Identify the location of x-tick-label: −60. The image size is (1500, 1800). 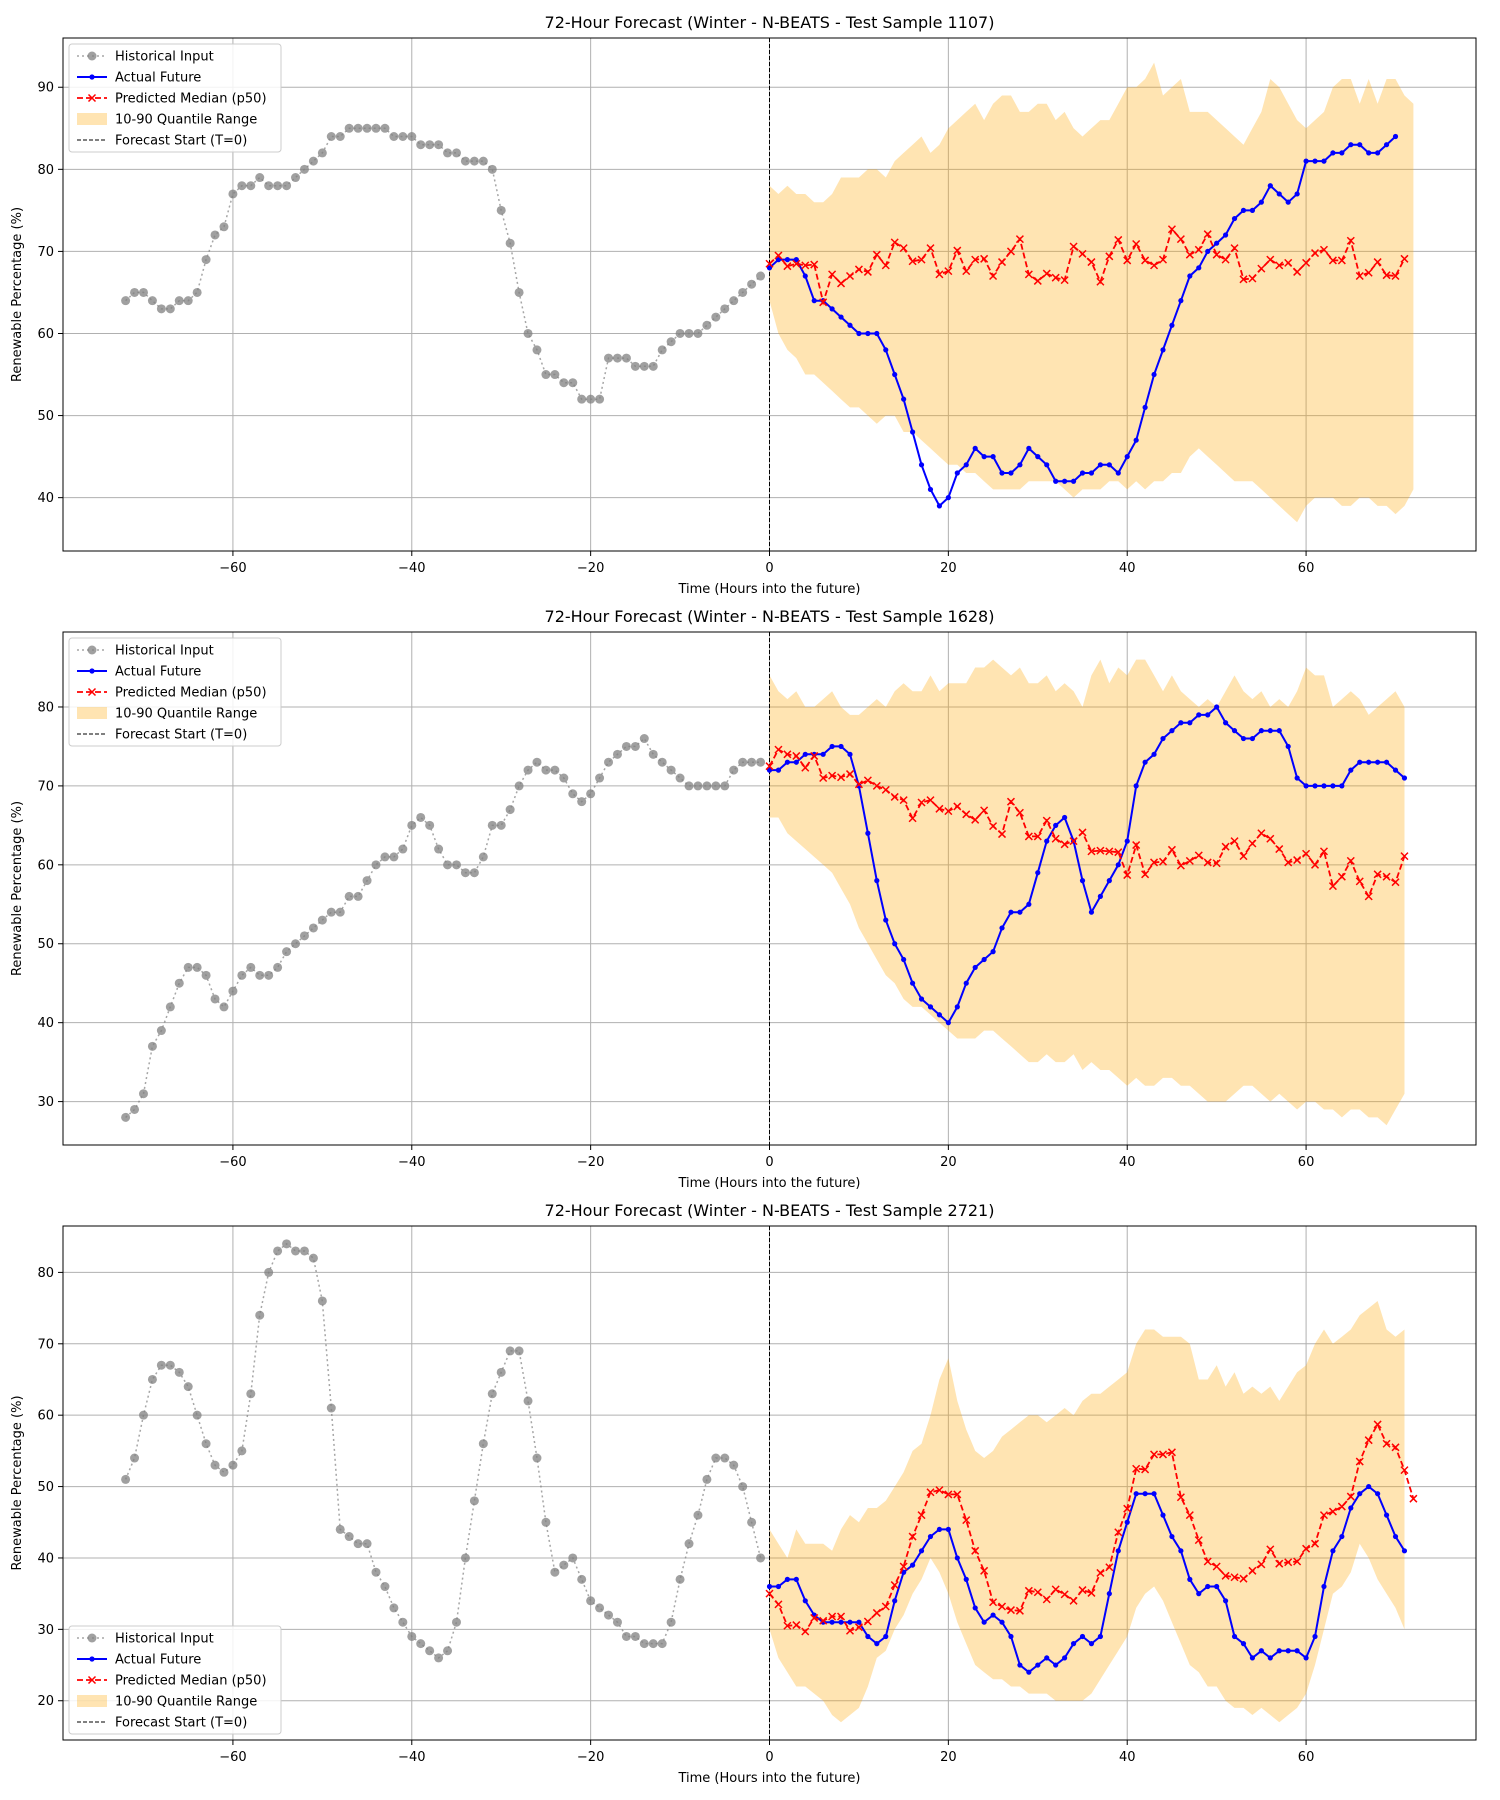
(232, 568).